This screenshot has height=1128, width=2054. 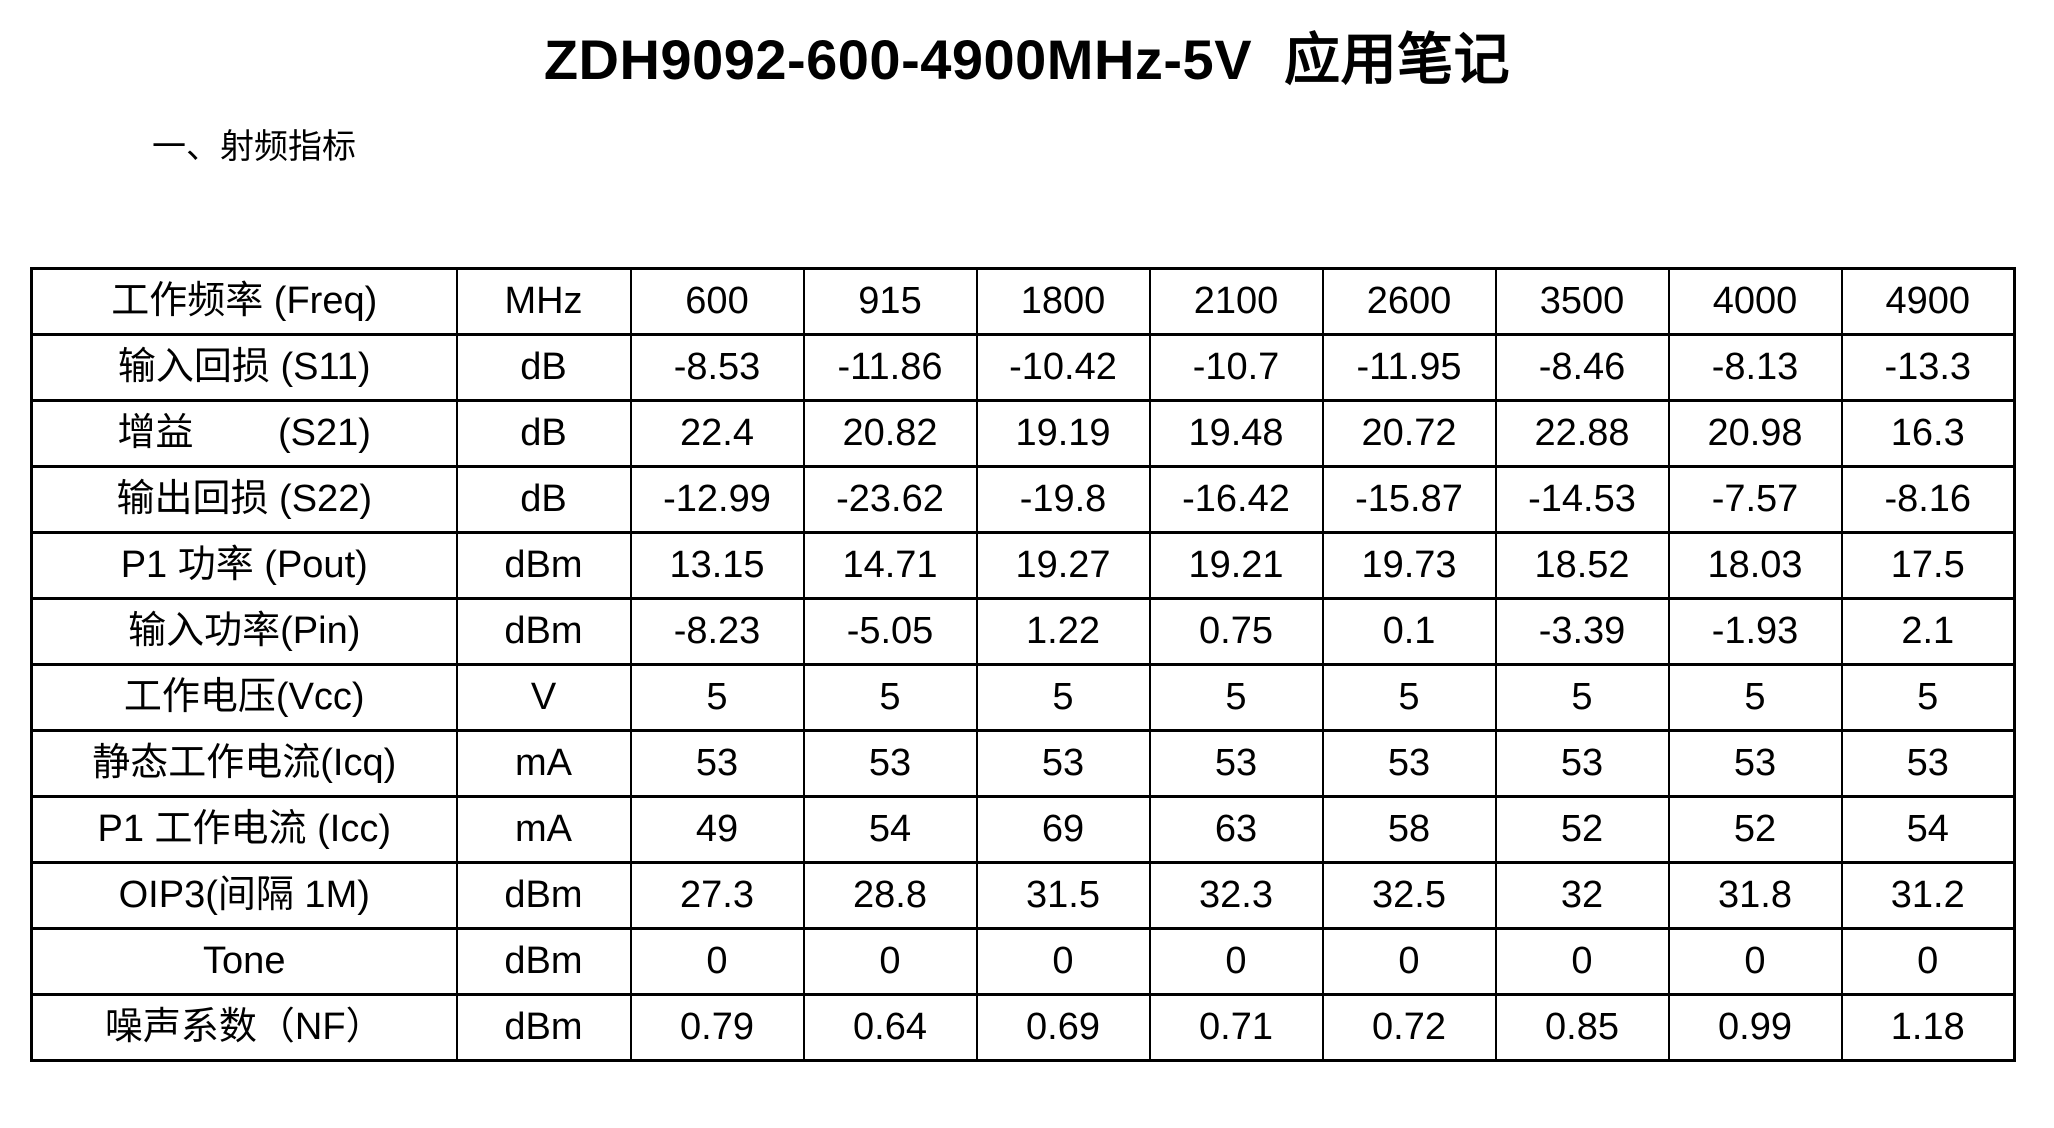 I want to click on page-title: ZDH9092-600-4900MHz-5V 应用笔记, so click(x=1027, y=59).